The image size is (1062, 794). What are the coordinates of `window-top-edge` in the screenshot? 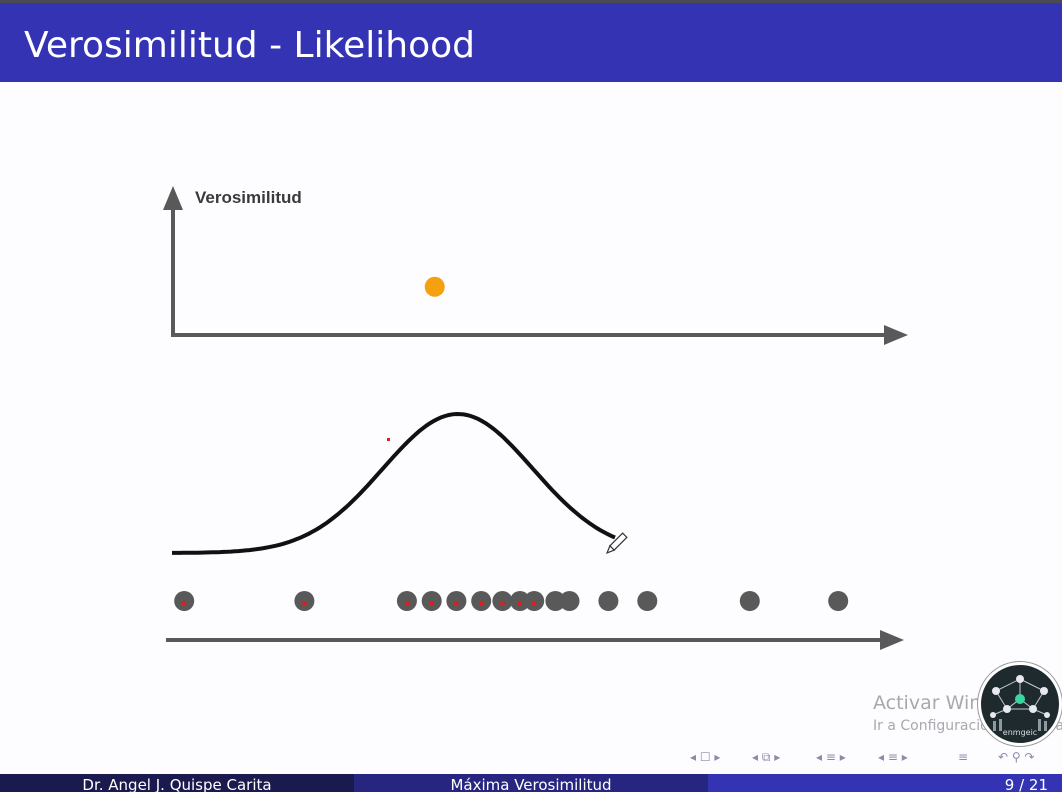 It's located at (531, 1).